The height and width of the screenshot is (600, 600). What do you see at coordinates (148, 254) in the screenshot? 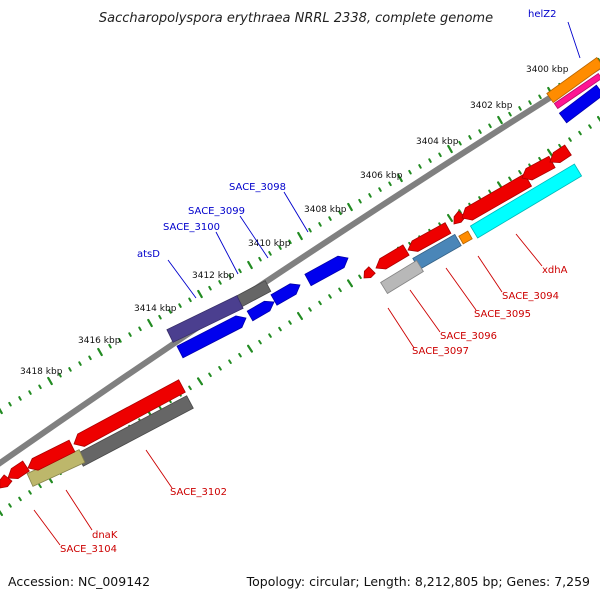
I see `gene-label: atsD` at bounding box center [148, 254].